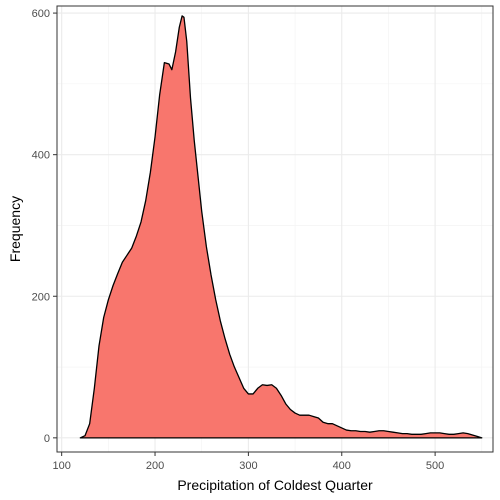 This screenshot has height=500, width=500. I want to click on x-axis: 100 200 300 400 500, so click(248, 462).